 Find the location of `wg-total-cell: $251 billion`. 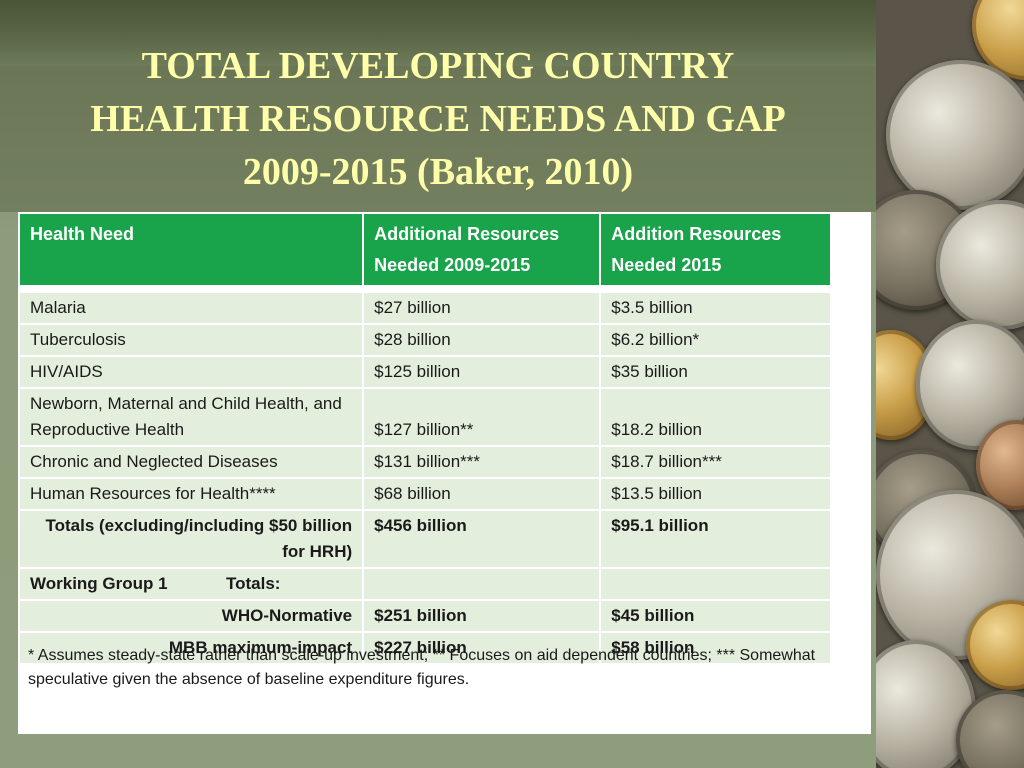

wg-total-cell: $251 billion is located at coordinates (482, 616).